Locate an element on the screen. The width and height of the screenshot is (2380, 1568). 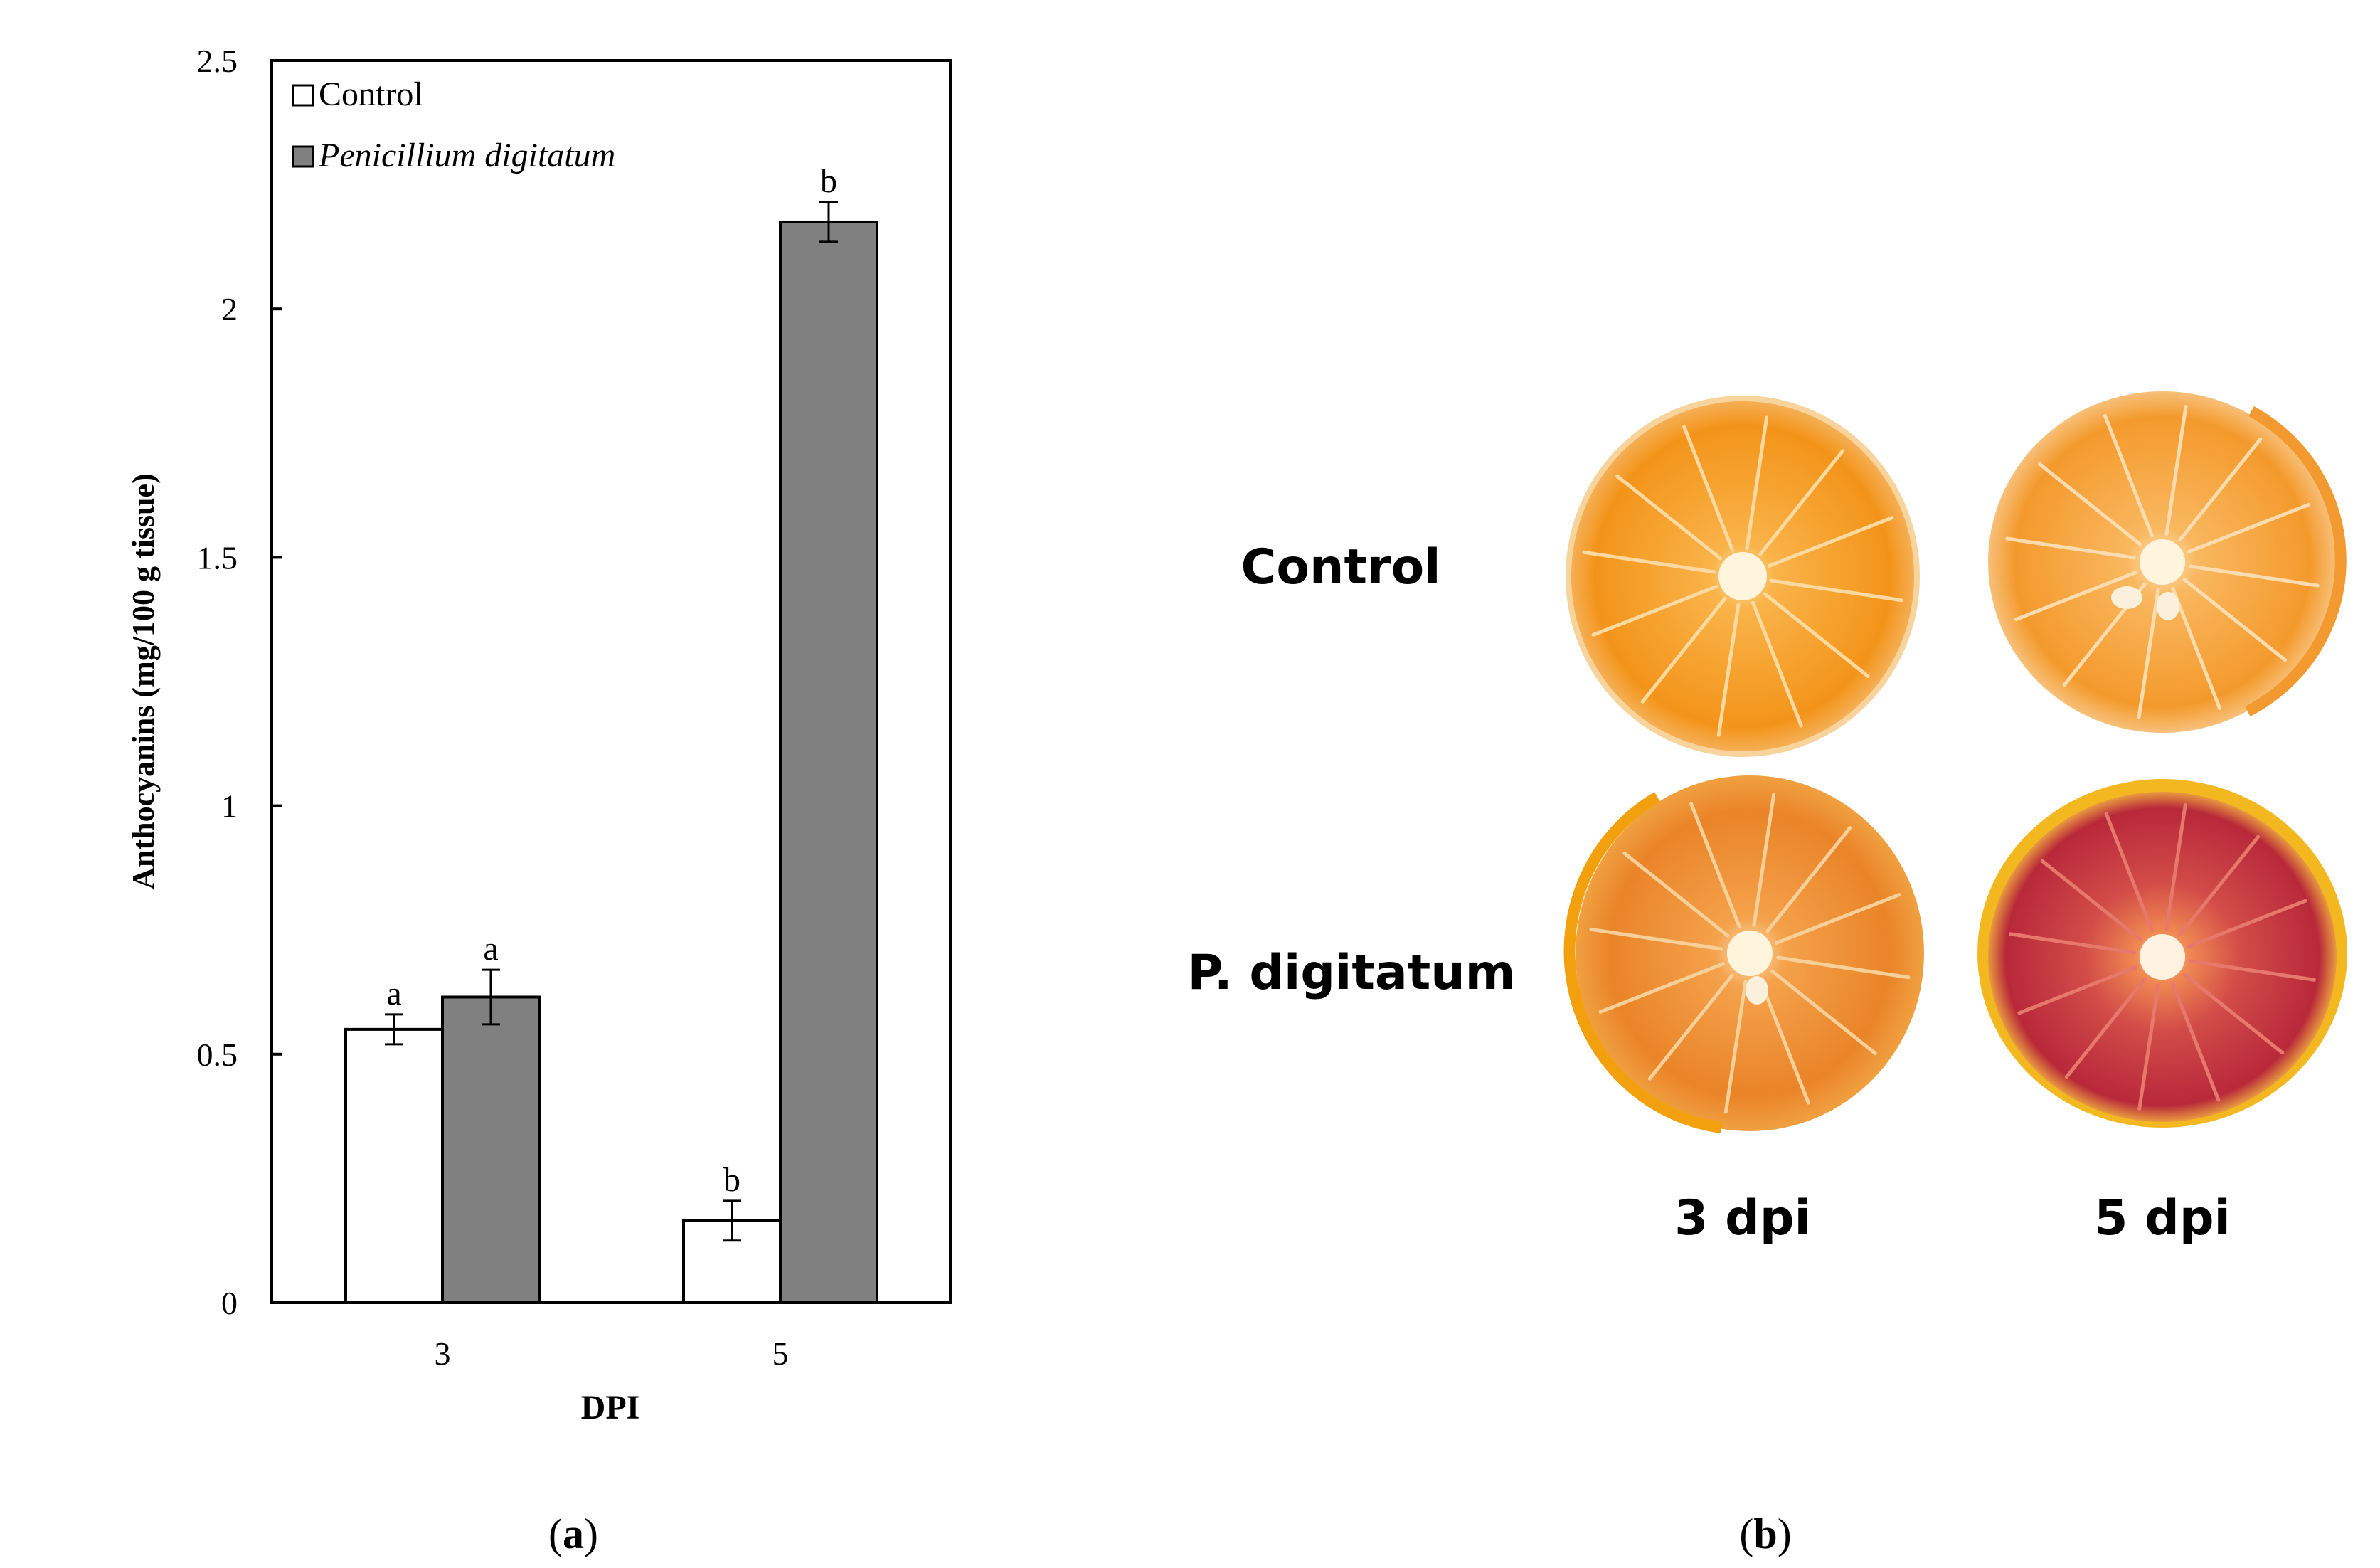
x-axis-label: DPI is located at coordinates (610, 1407).